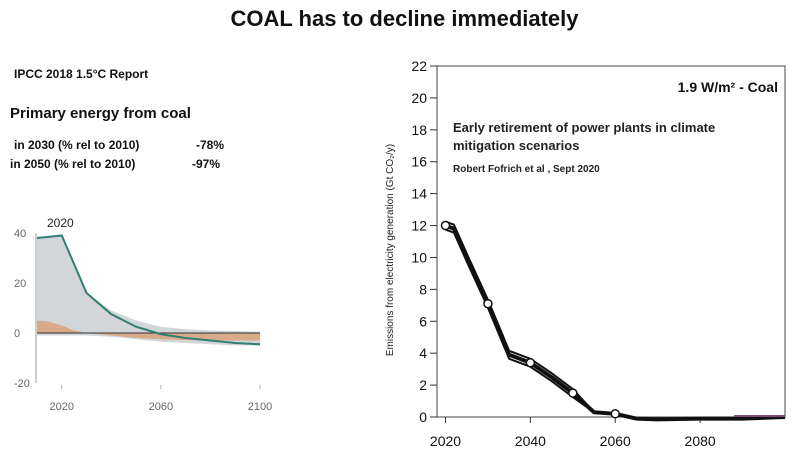 This screenshot has height=454, width=809. What do you see at coordinates (419, 257) in the screenshot?
I see `y-tick-label: 10` at bounding box center [419, 257].